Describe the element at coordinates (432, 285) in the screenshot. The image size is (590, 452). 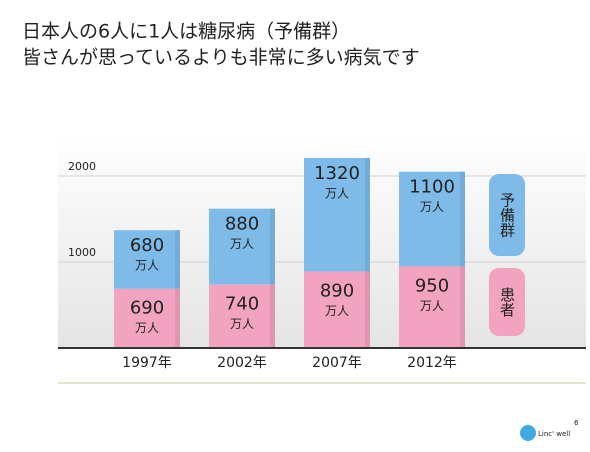
I see `value-label: 950` at that location.